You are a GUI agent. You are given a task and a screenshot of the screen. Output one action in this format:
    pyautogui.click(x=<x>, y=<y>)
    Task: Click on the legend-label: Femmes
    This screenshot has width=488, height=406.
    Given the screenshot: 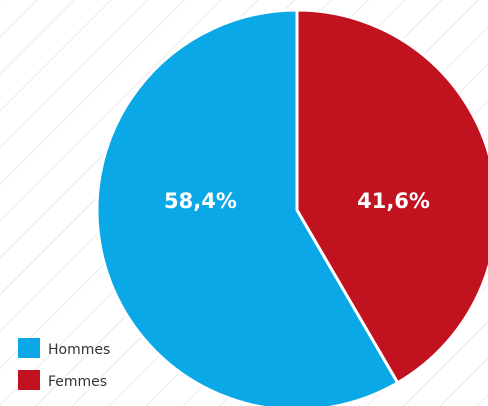 What is the action you would take?
    pyautogui.click(x=77, y=382)
    